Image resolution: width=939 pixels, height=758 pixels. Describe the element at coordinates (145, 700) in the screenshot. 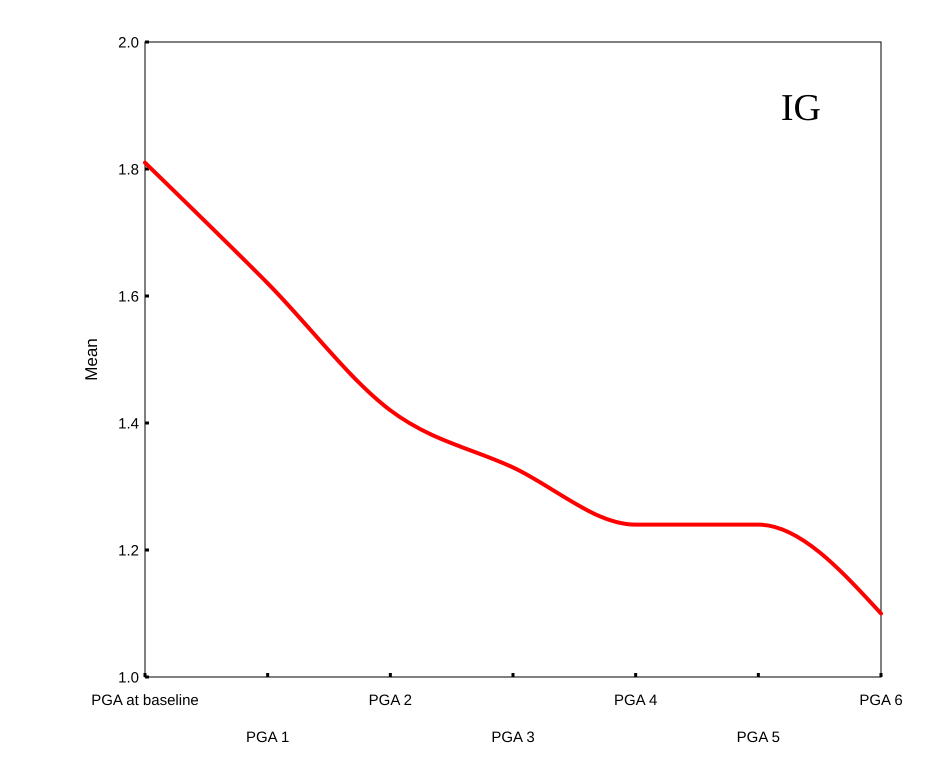

I see `x-tick-label: PGA at baseline` at that location.